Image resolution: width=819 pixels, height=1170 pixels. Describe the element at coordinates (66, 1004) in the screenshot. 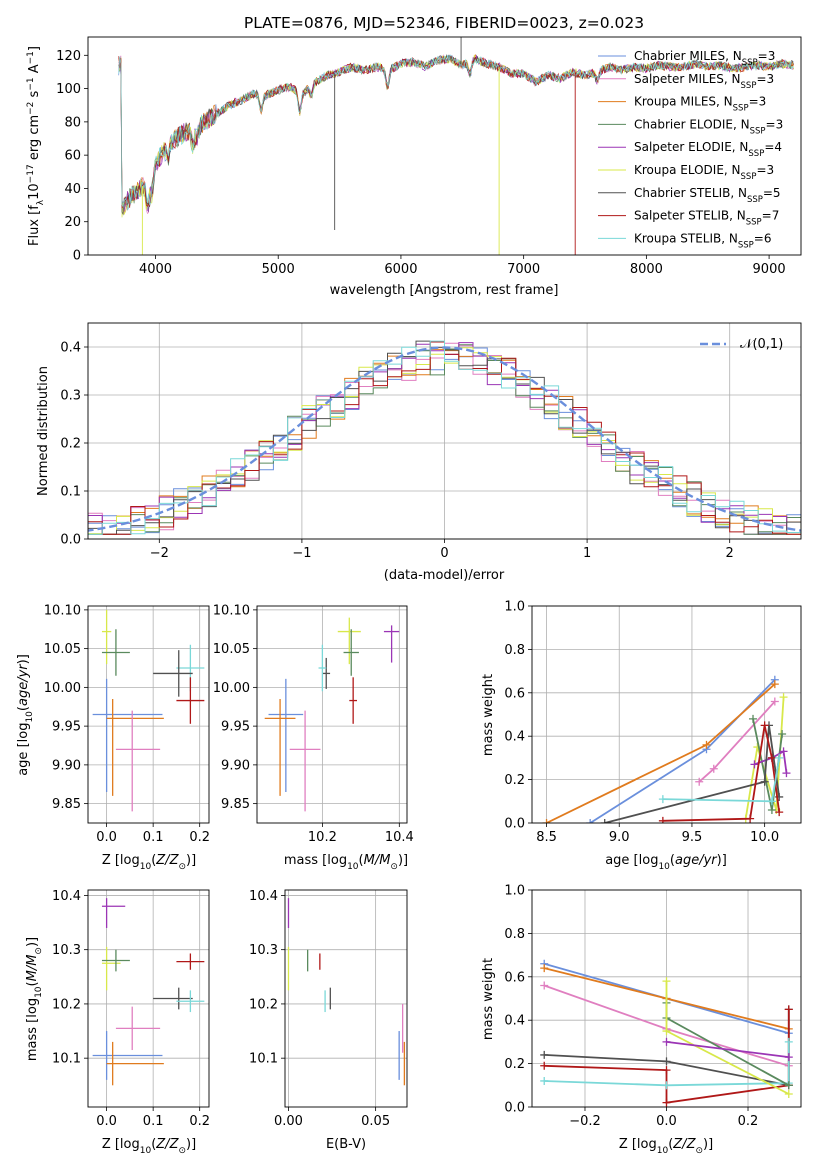

I see `y-tick-label: 10.2` at that location.